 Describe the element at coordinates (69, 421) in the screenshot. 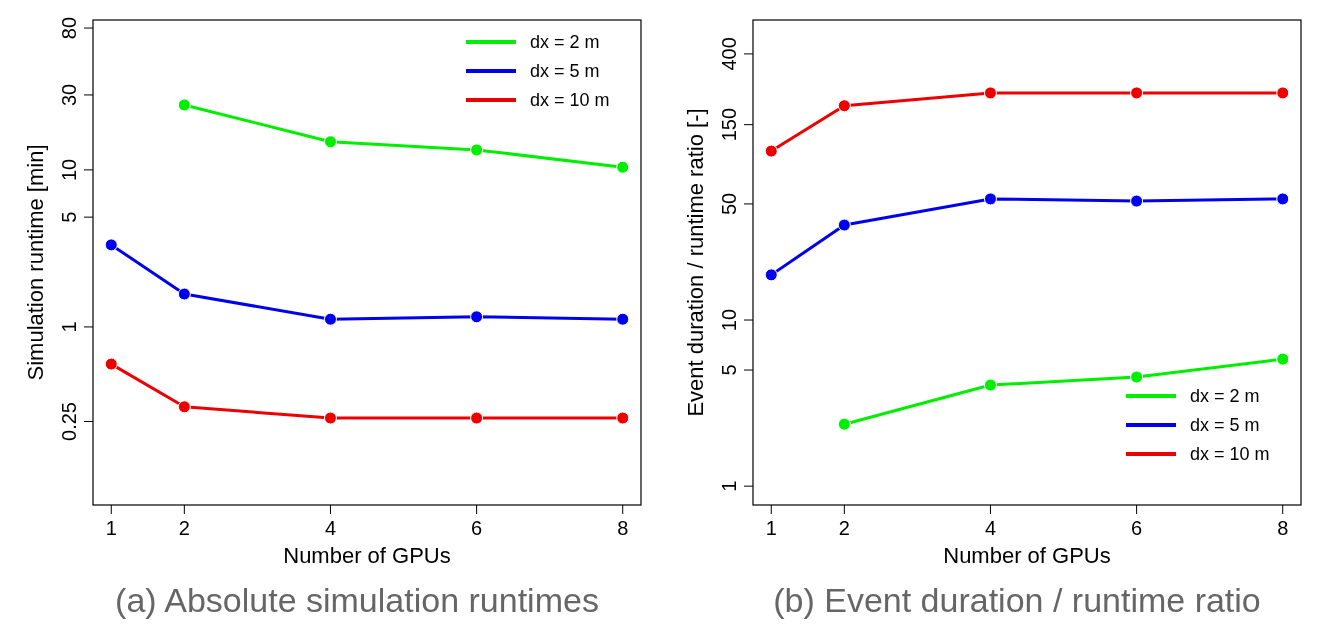

I see `y-tick-label: 0.25` at that location.